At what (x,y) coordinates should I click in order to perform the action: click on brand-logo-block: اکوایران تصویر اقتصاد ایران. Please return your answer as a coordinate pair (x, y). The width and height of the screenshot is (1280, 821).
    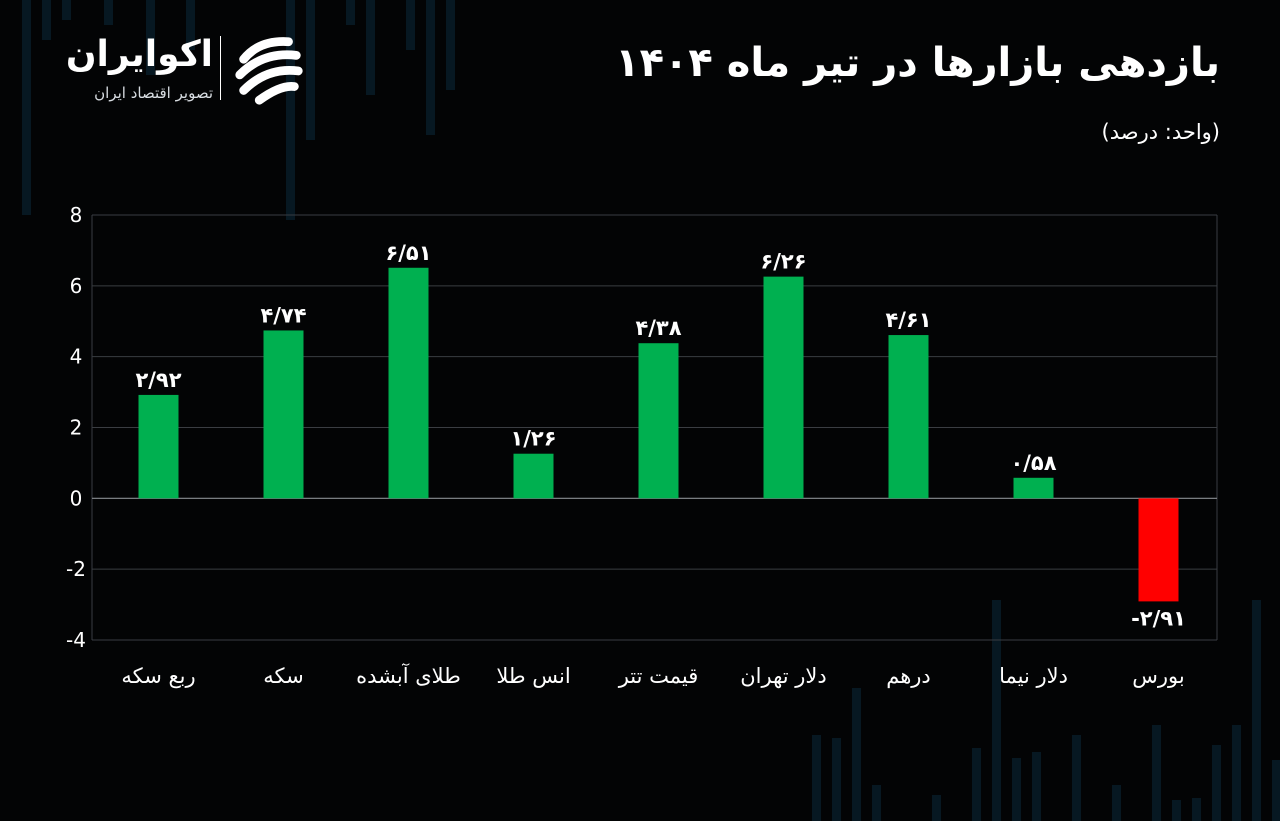
    Looking at the image, I should click on (180, 70).